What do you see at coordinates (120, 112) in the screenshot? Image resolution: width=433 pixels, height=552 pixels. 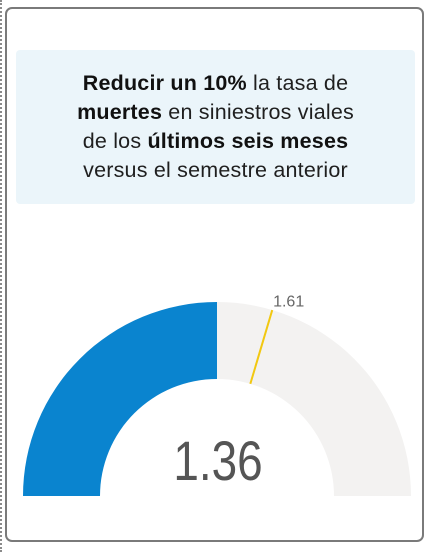 I see `goal-line2-bold: muertes` at bounding box center [120, 112].